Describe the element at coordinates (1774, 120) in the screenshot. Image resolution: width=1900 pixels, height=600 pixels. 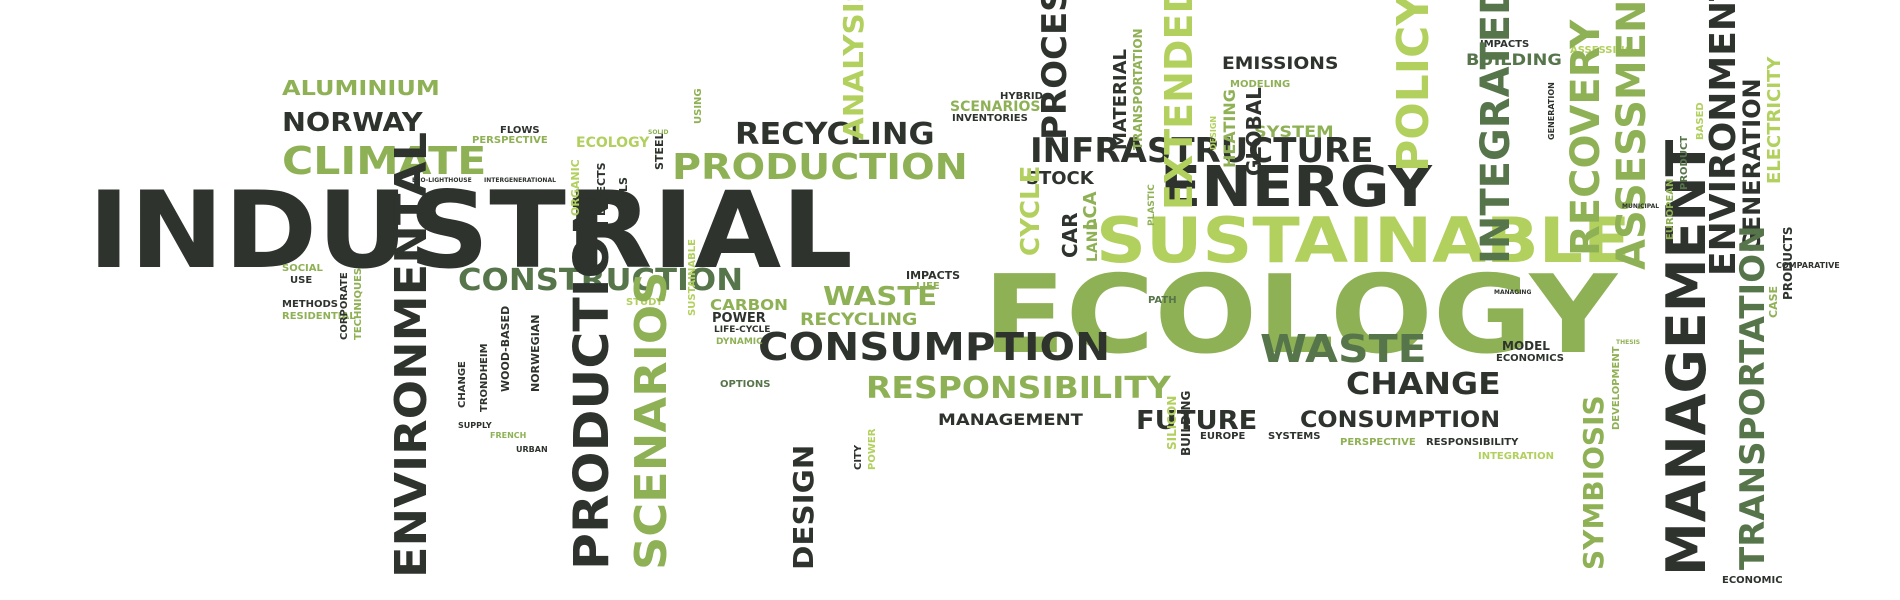
I see `cloud-word: ELECTRICITY` at that location.